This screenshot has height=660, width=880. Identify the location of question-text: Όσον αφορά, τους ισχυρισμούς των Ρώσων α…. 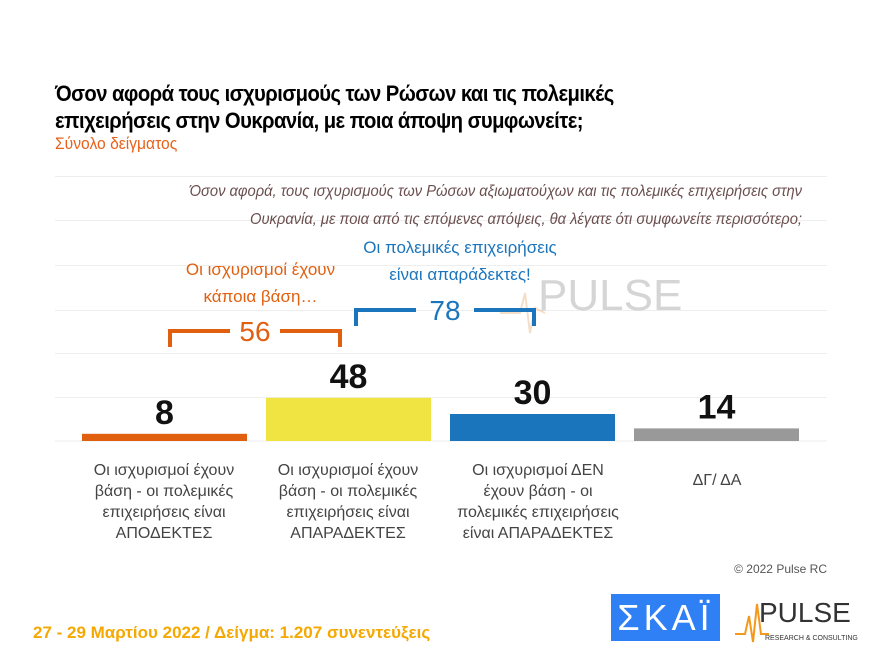
(495, 205).